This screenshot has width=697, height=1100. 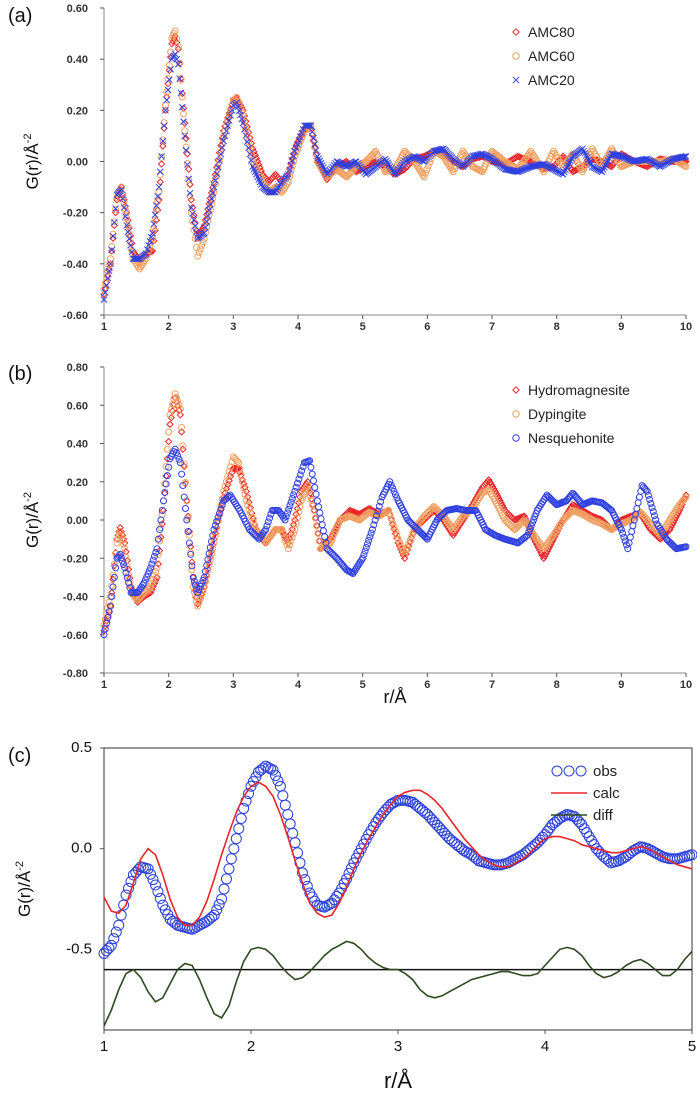 What do you see at coordinates (543, 56) in the screenshot?
I see `legend: AMC80 AMC60 AMC20` at bounding box center [543, 56].